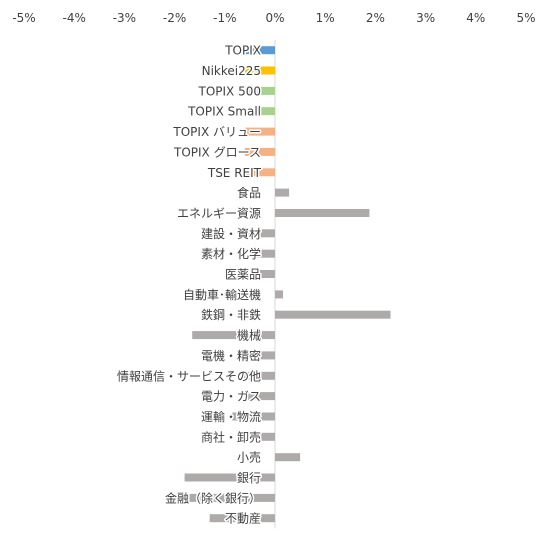 The image size is (549, 548). Describe the element at coordinates (234, 173) in the screenshot. I see `category-label: TSE REIT` at that location.